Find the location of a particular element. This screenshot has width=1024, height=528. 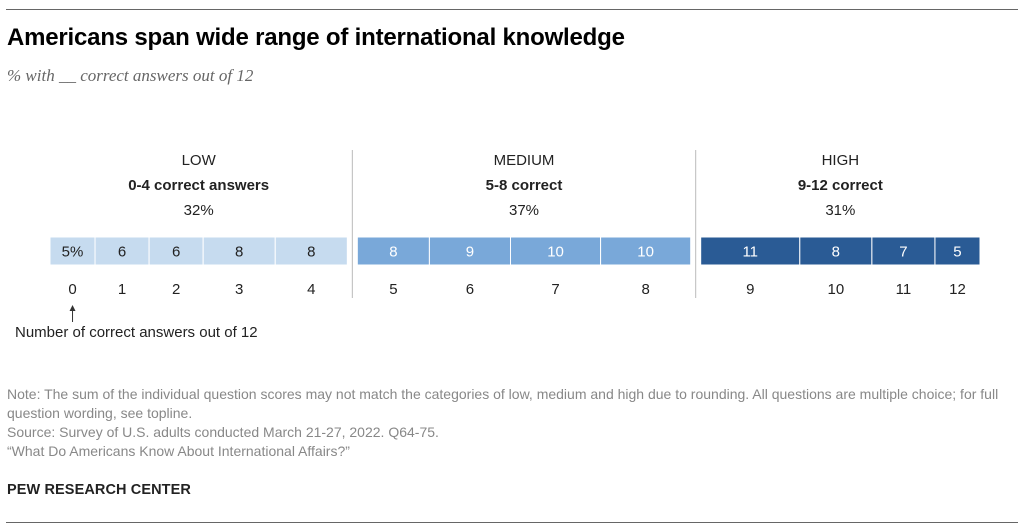

axis-pointer-arrow-head is located at coordinates (72, 308).